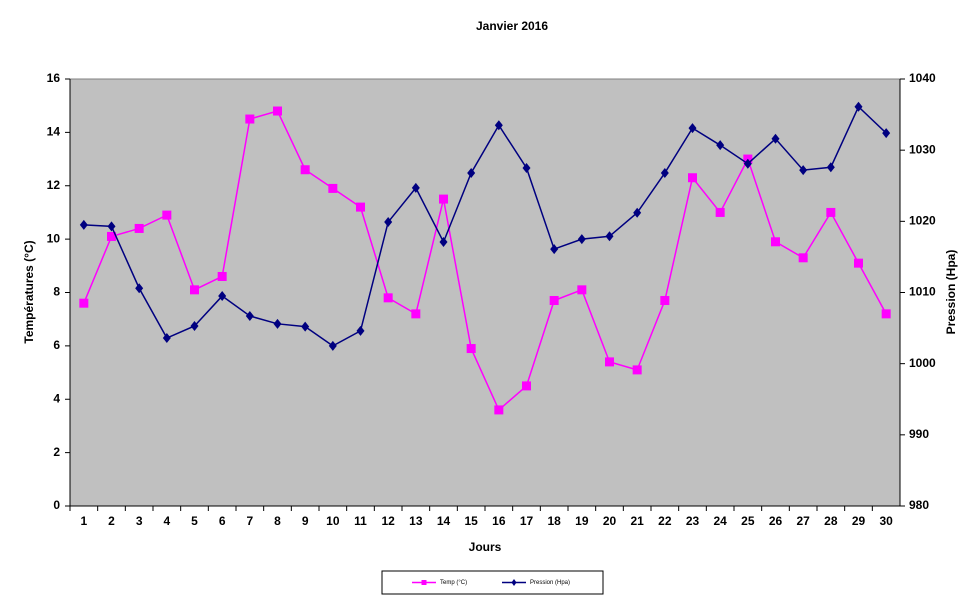 This screenshot has width=970, height=603. I want to click on x-tick-label: 3, so click(139, 521).